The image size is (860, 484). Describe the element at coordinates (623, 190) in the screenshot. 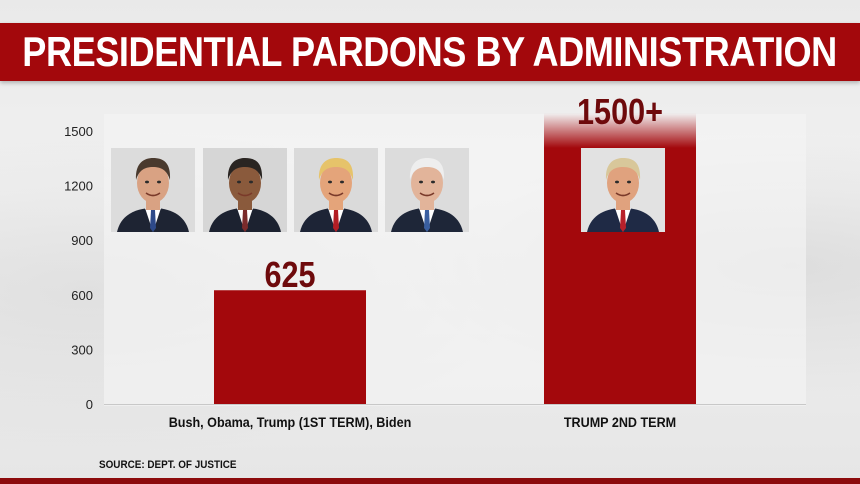

I see `trump-second-term-portrait` at that location.